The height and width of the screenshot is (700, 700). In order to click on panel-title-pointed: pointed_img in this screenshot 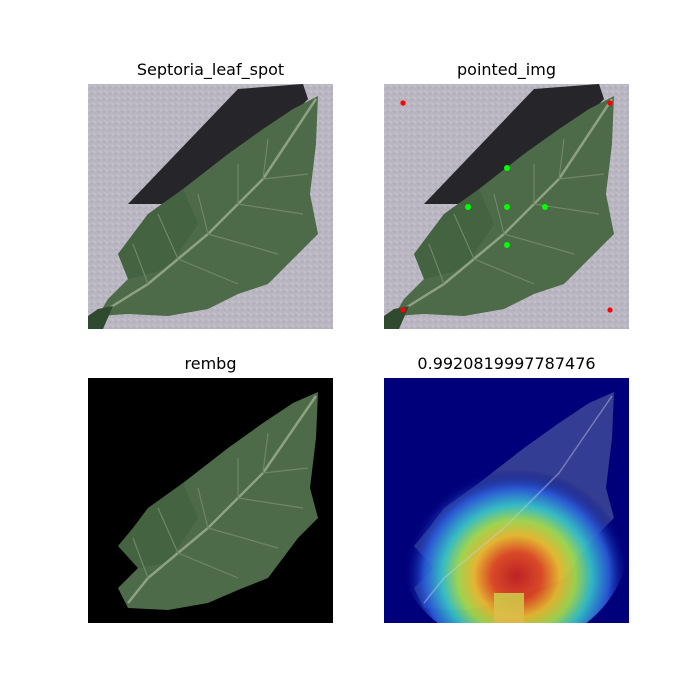, I will do `click(506, 69)`.